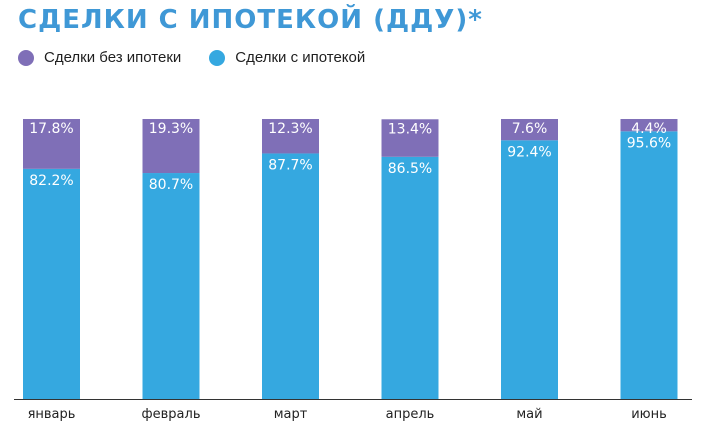 The width and height of the screenshot is (702, 425). I want to click on legend-swatch-no-mortgage, so click(26, 57).